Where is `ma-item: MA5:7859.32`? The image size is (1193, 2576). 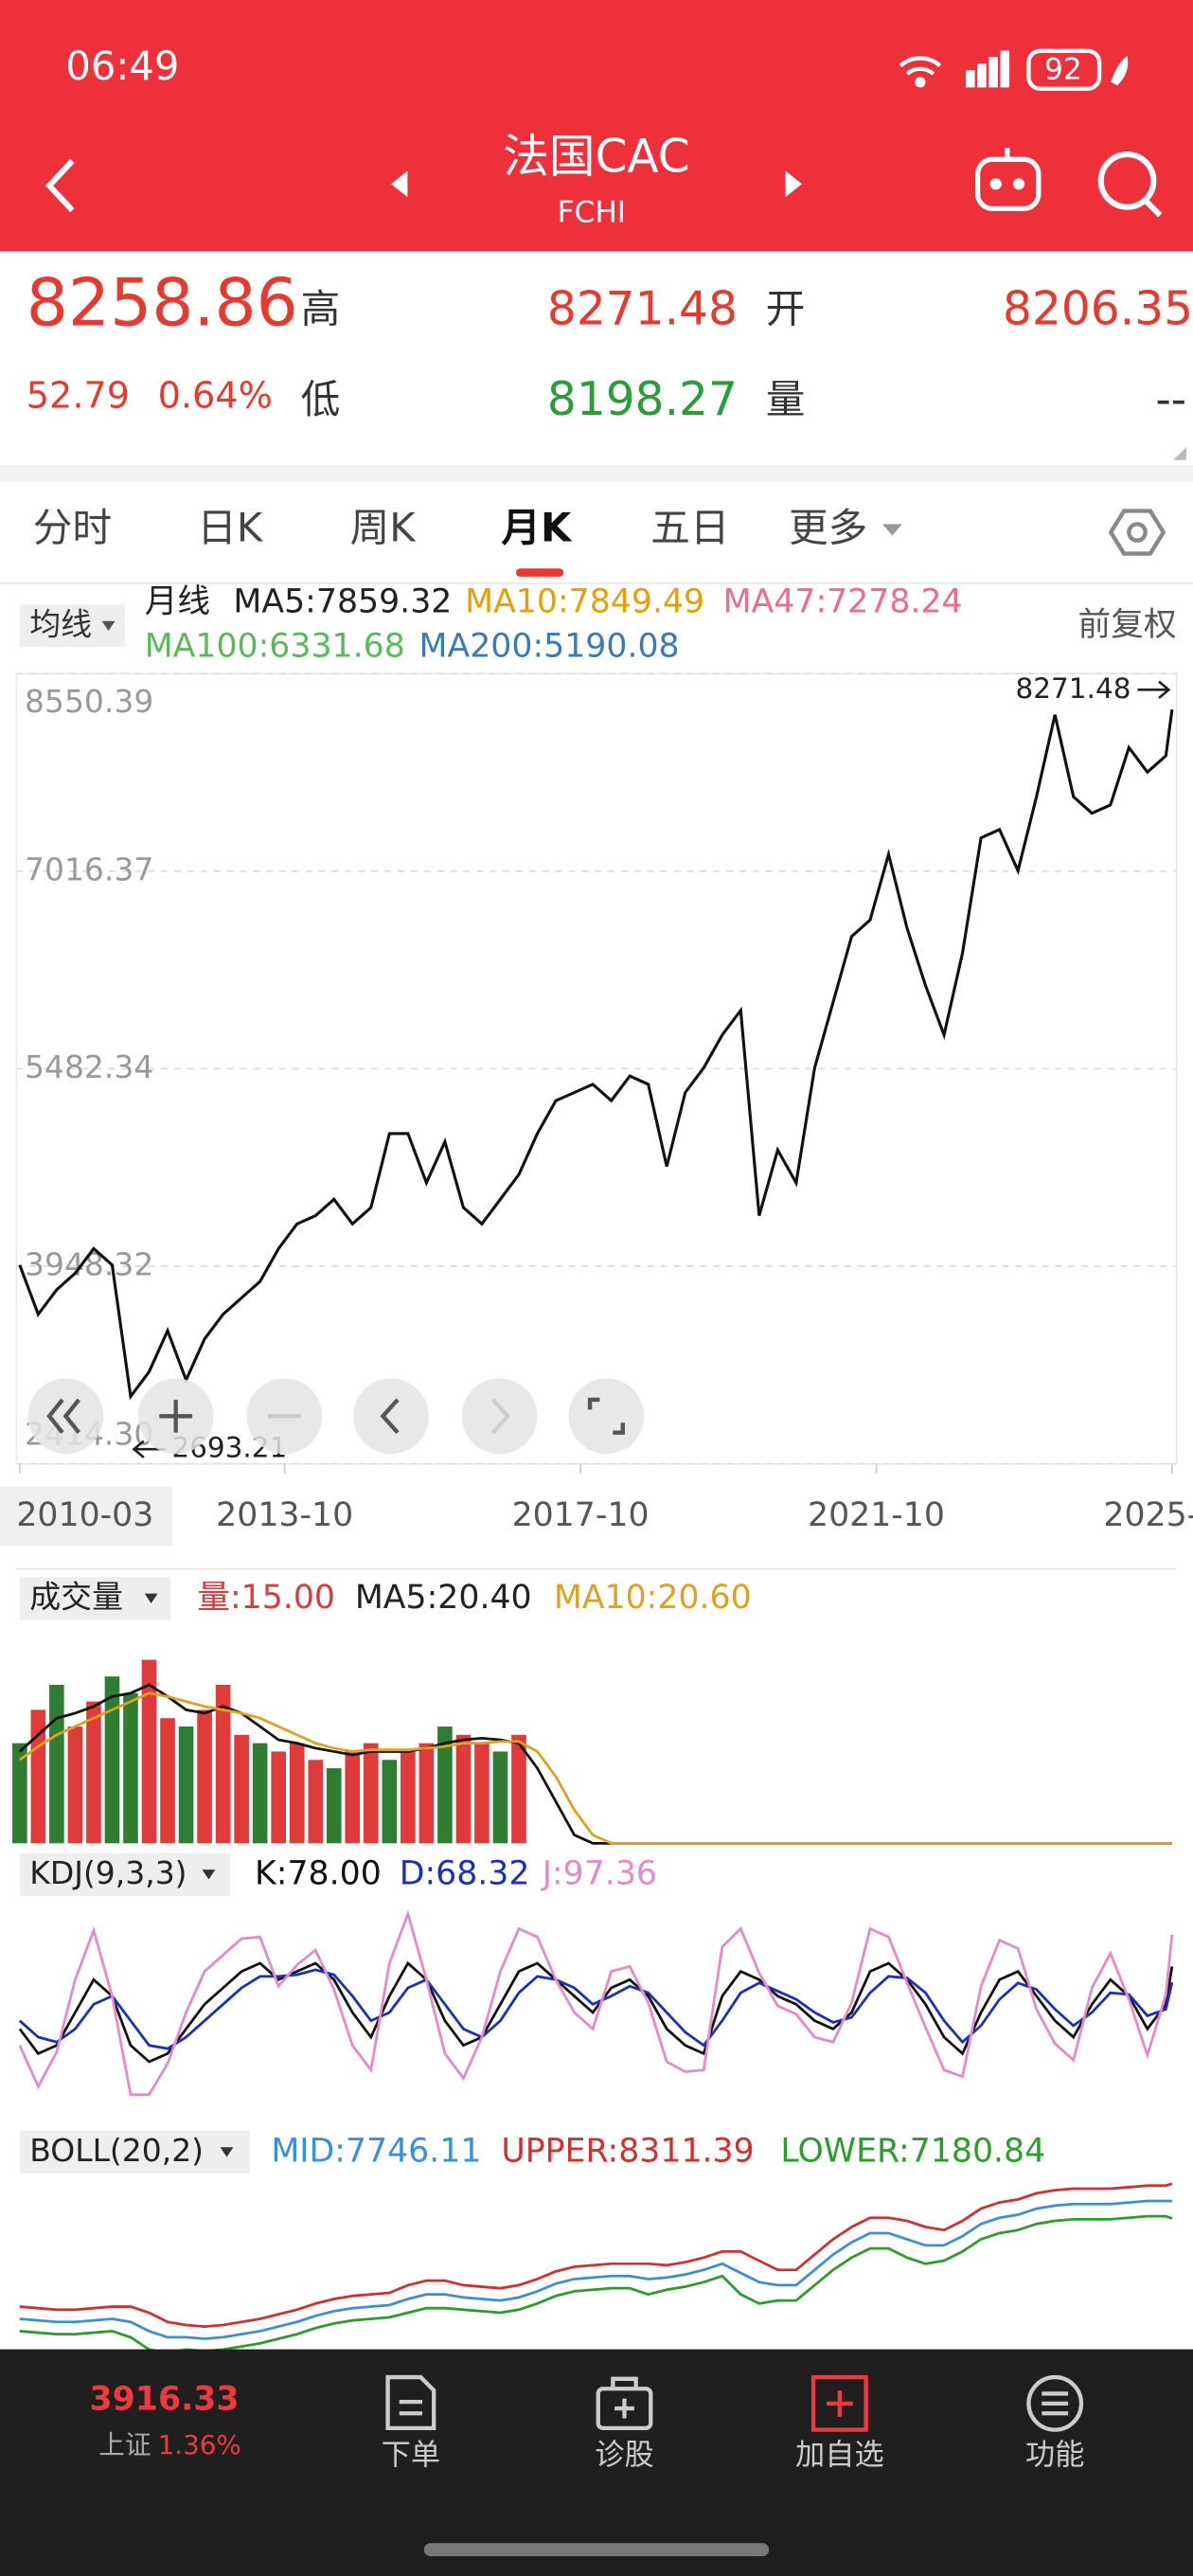
ma-item: MA5:7859.32 is located at coordinates (342, 602).